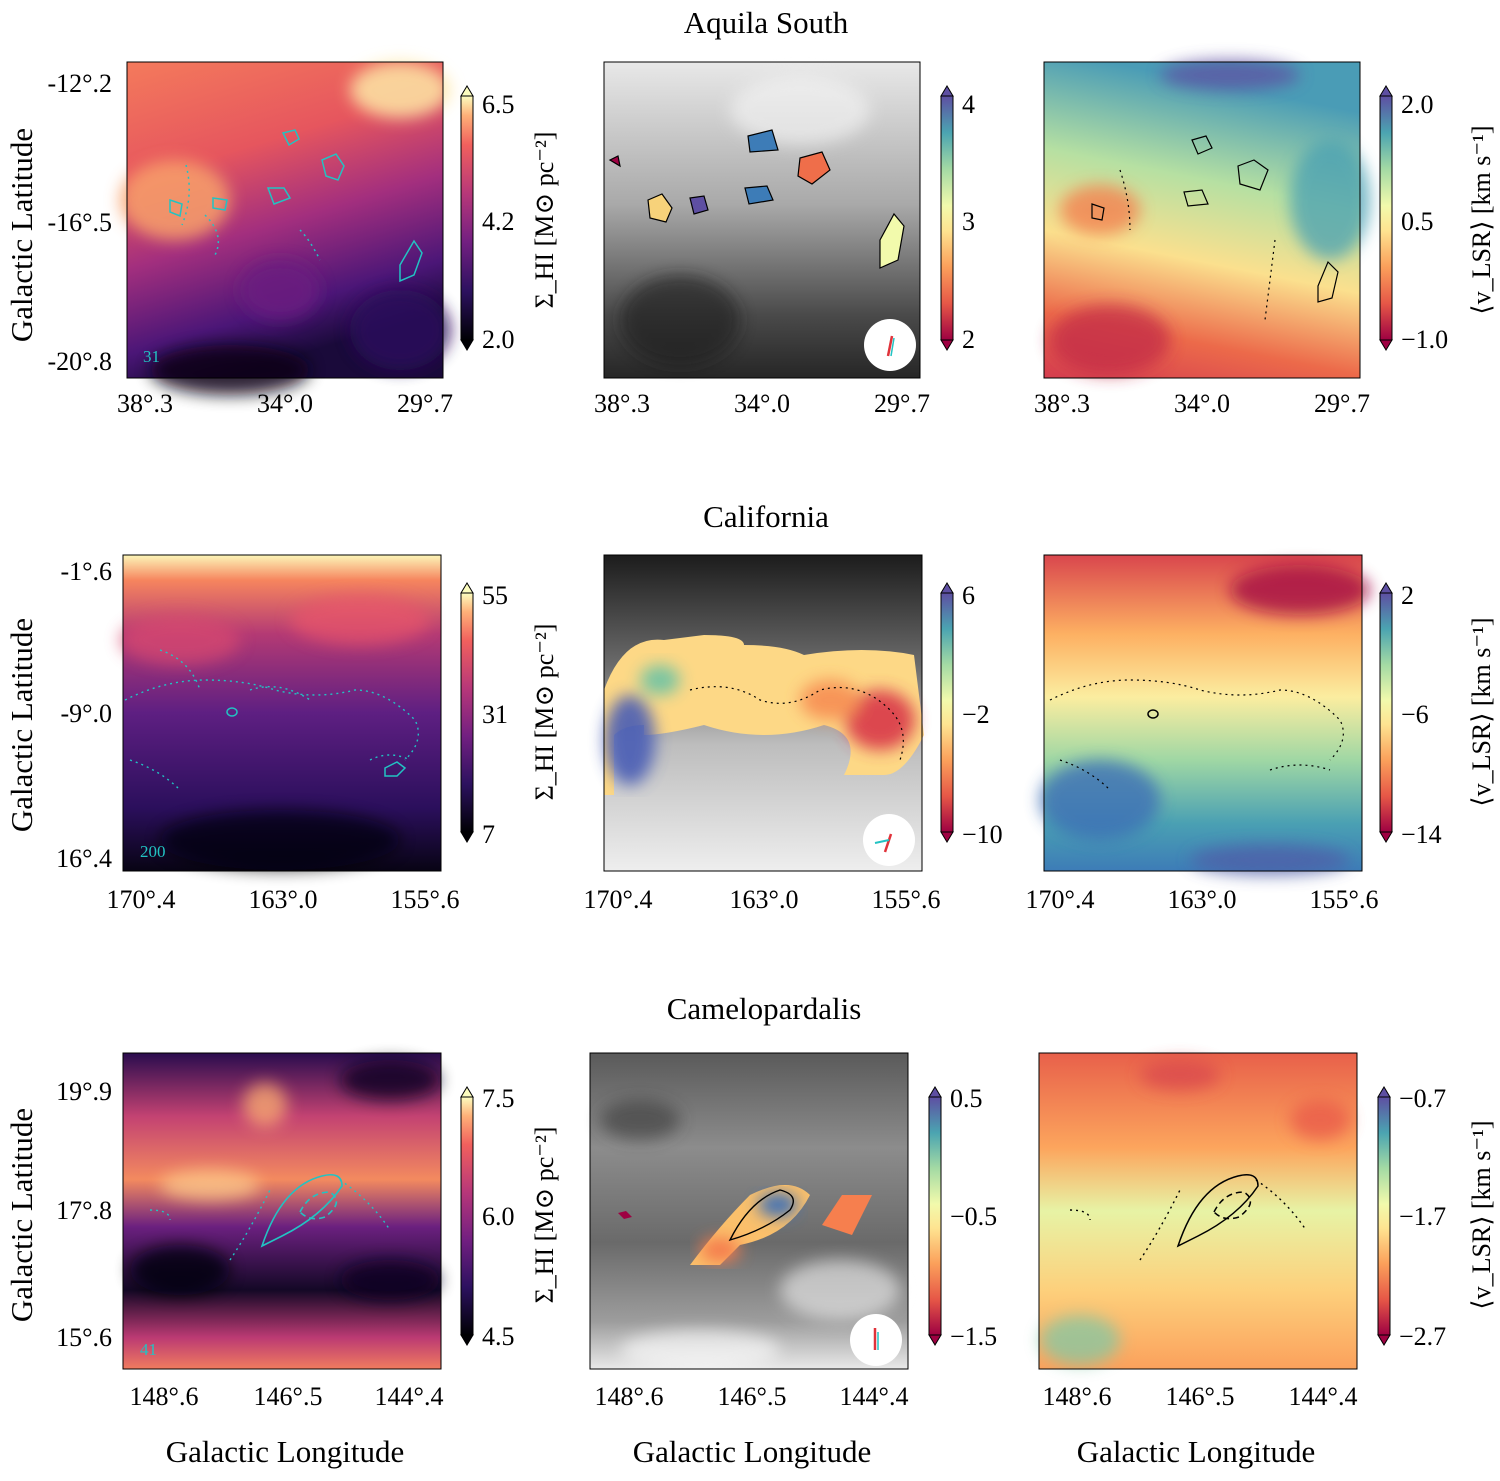 The image size is (1500, 1481). What do you see at coordinates (890, 346) in the screenshot?
I see `aquila-vector-arrow` at bounding box center [890, 346].